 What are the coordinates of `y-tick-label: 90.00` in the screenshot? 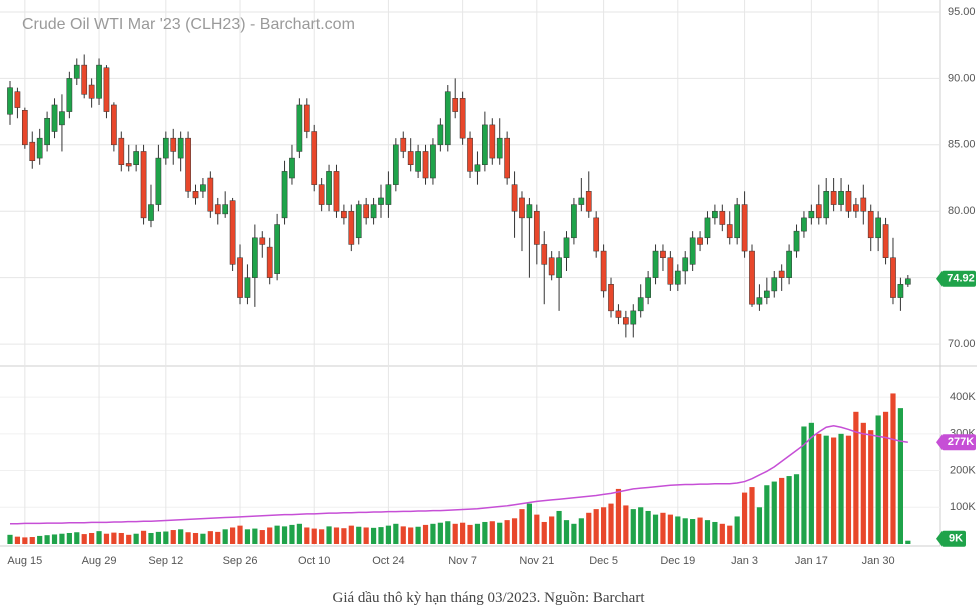 It's located at (962, 78).